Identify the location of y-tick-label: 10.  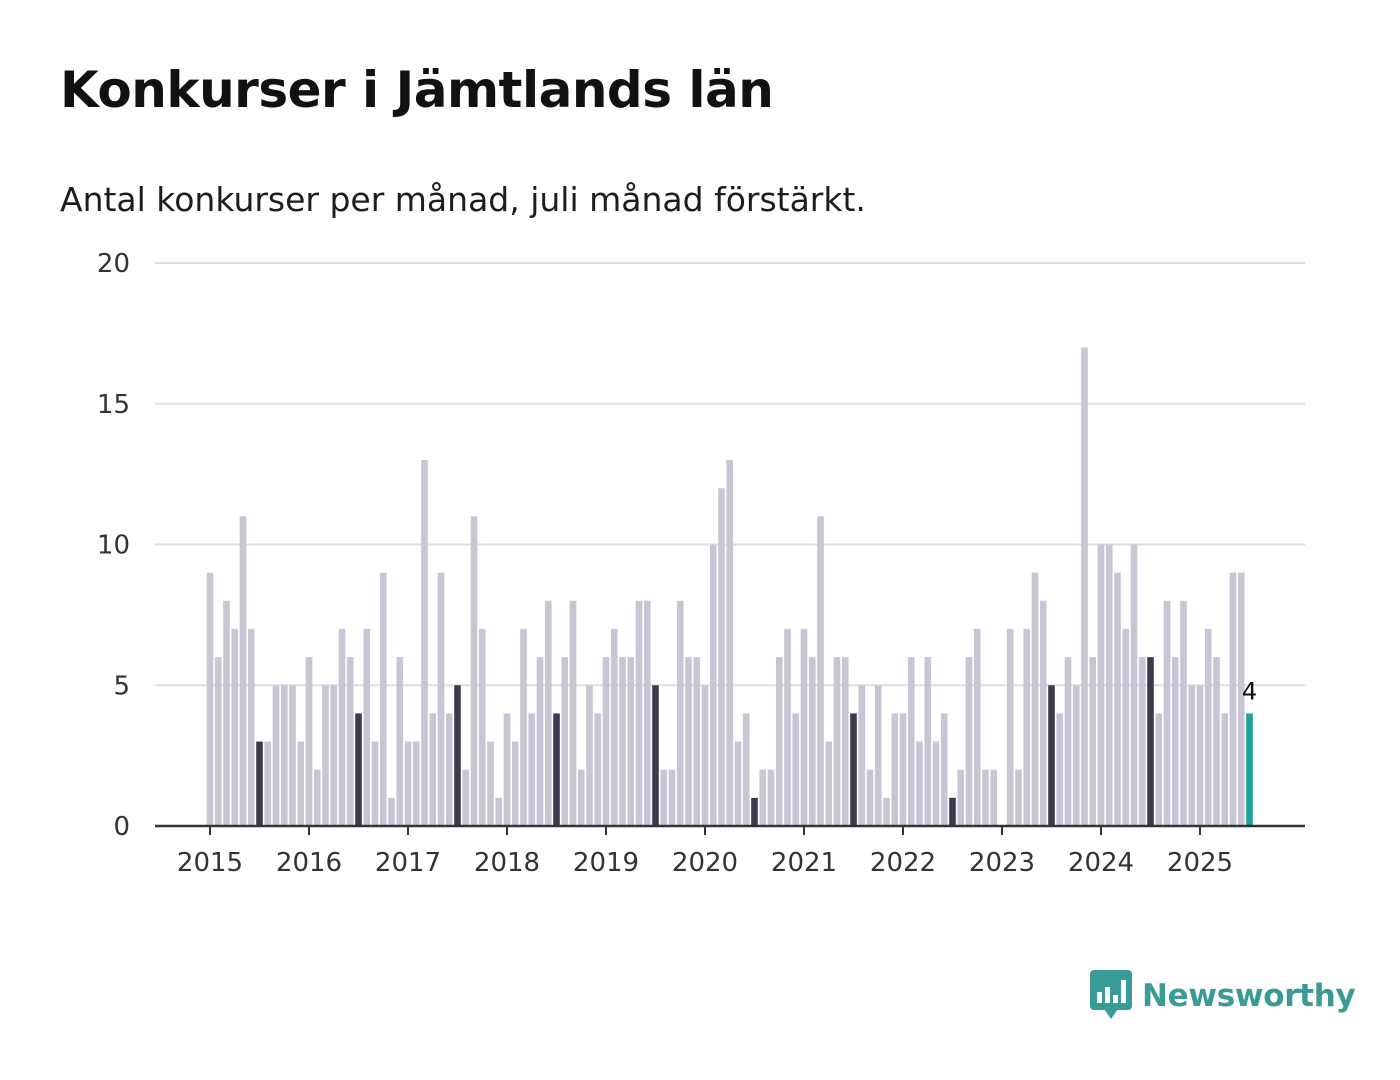
(113, 546).